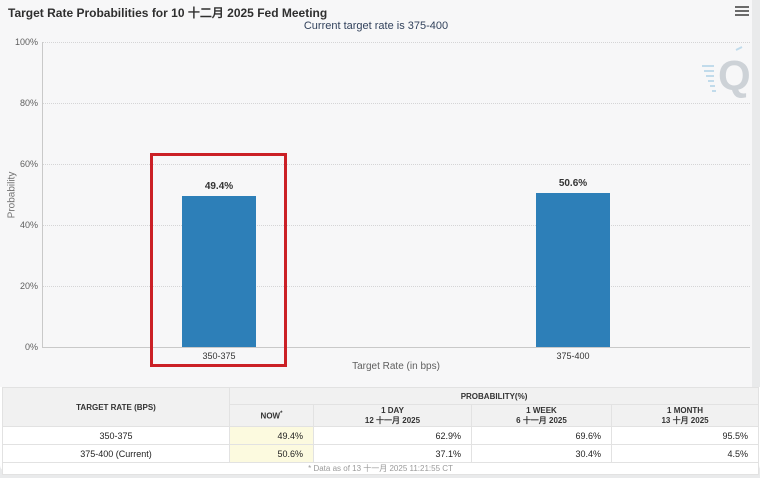 This screenshot has height=478, width=760. I want to click on col-header-target-rate: TARGET RATE (BPS), so click(116, 407).